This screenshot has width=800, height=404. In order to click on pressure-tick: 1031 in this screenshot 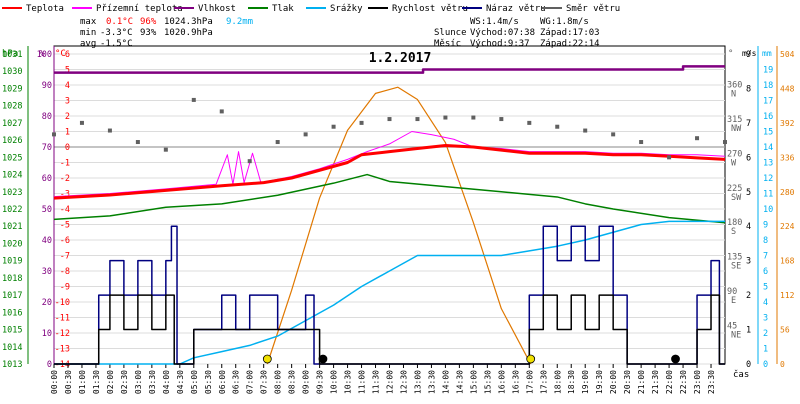, I will do `click(12, 55)`.